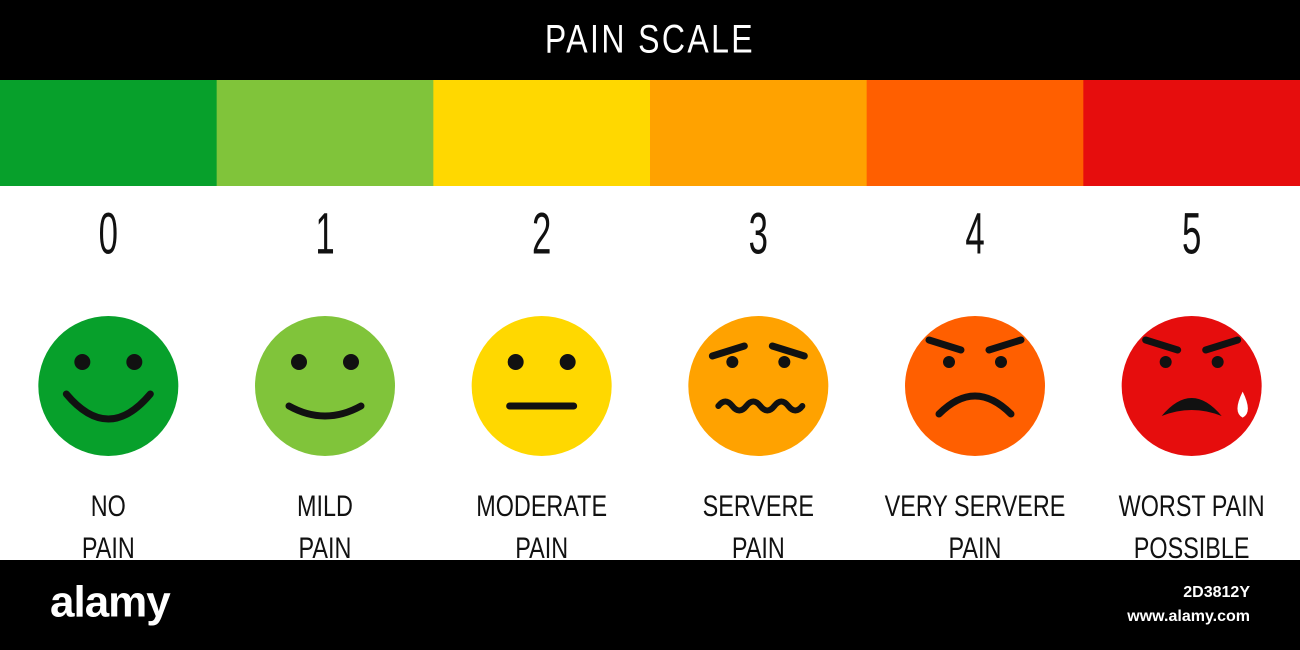 This screenshot has height=650, width=1300. Describe the element at coordinates (324, 234) in the screenshot. I see `level-number: 1` at that location.